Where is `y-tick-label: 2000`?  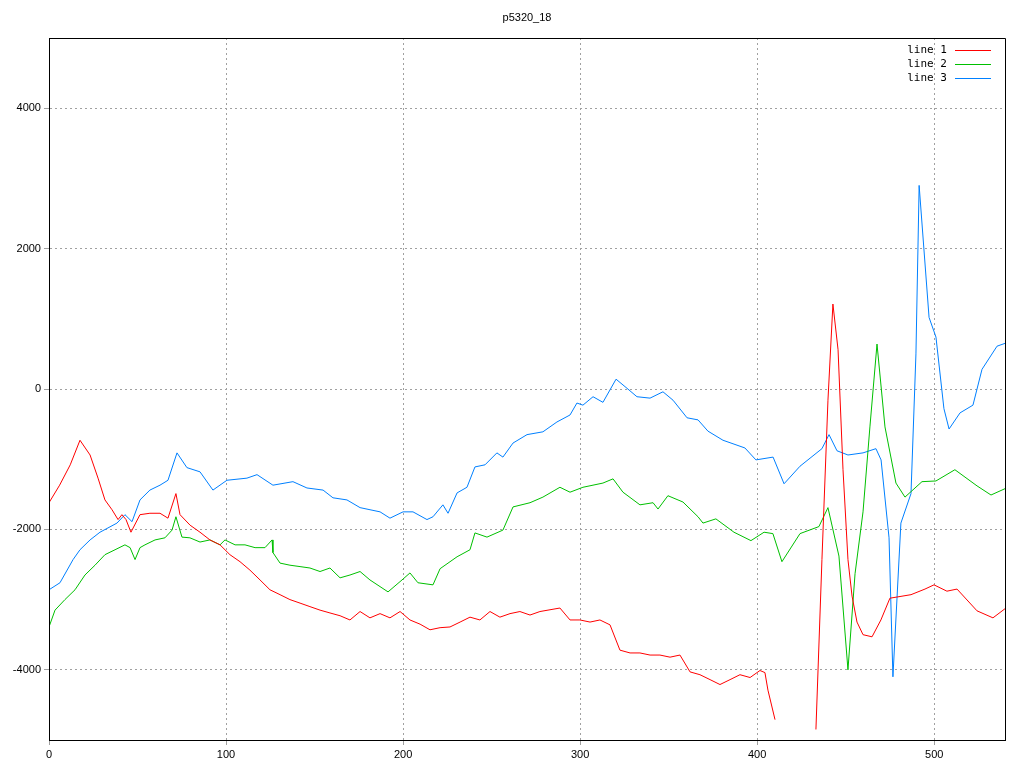
y-tick-label: 2000 is located at coordinates (28, 247).